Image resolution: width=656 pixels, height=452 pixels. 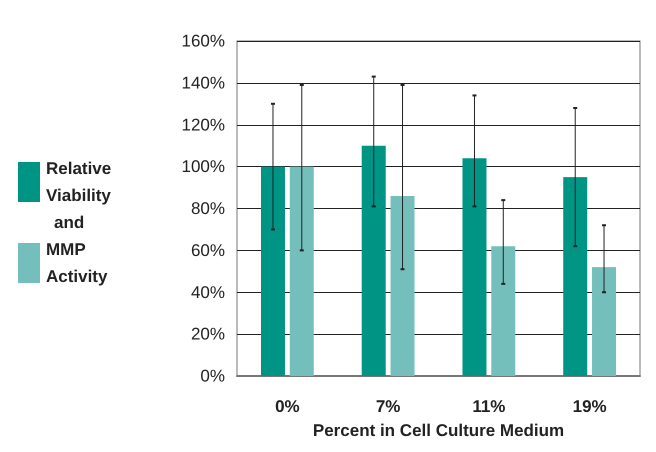 What do you see at coordinates (207, 292) in the screenshot?
I see `y-tick-label: 40%` at bounding box center [207, 292].